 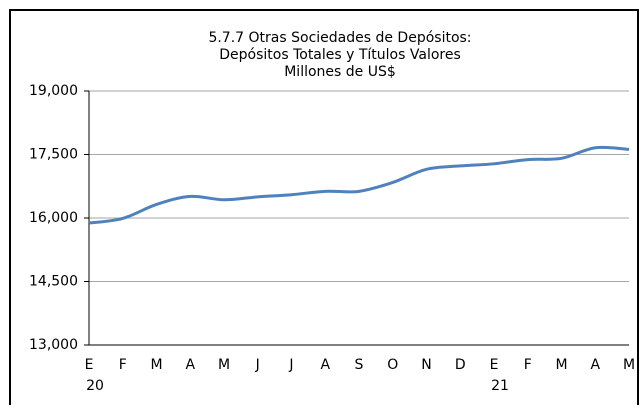 I want to click on chart-title: 5.7.7 Otras Sociedades de Depósitos:, so click(x=339, y=38).